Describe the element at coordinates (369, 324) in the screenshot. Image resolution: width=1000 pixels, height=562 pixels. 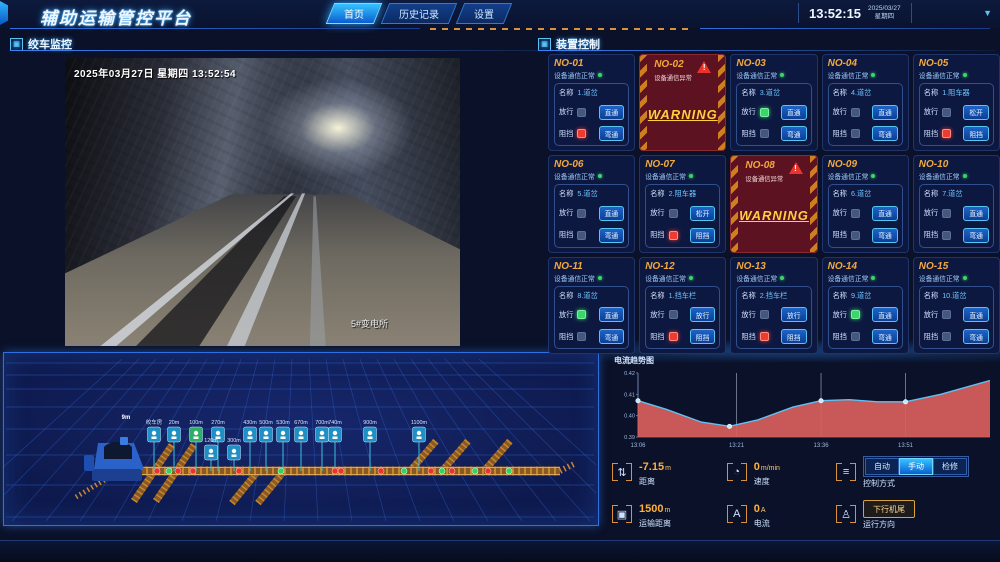
I see `camera-location-label: 5#变电所` at that location.